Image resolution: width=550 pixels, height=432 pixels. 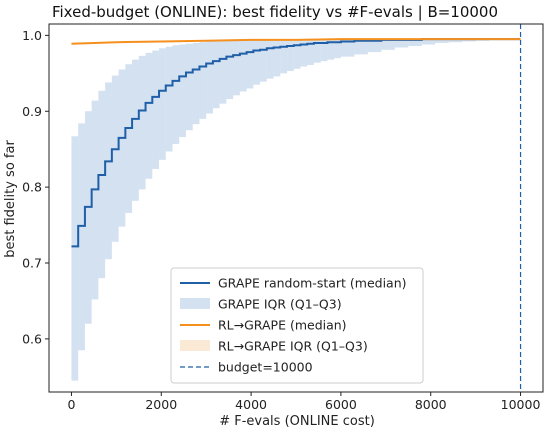 I want to click on x-tick-label: 10000, so click(x=521, y=404).